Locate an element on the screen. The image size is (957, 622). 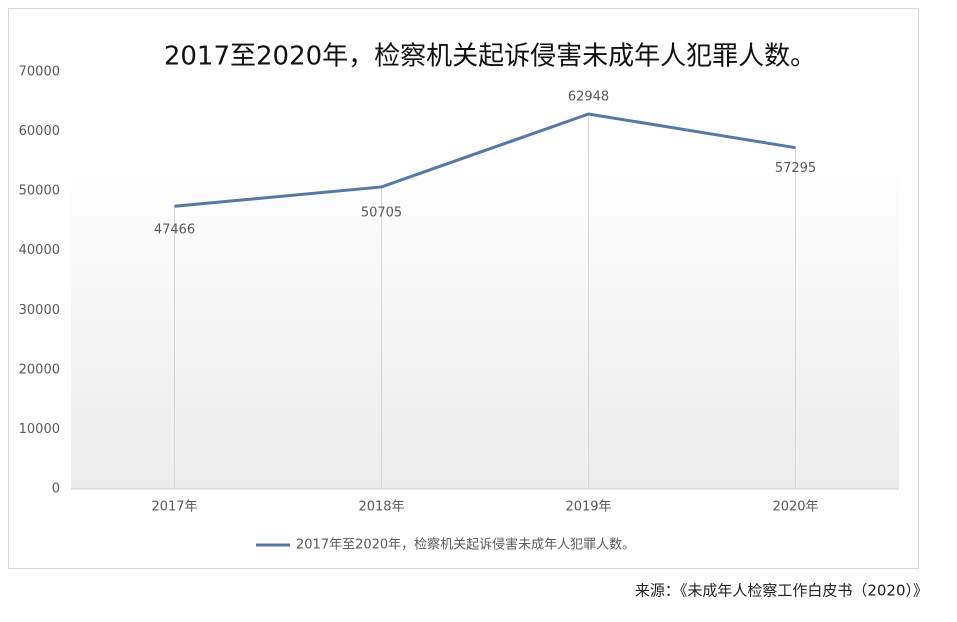
y-tick-label: 60000 is located at coordinates (39, 131).